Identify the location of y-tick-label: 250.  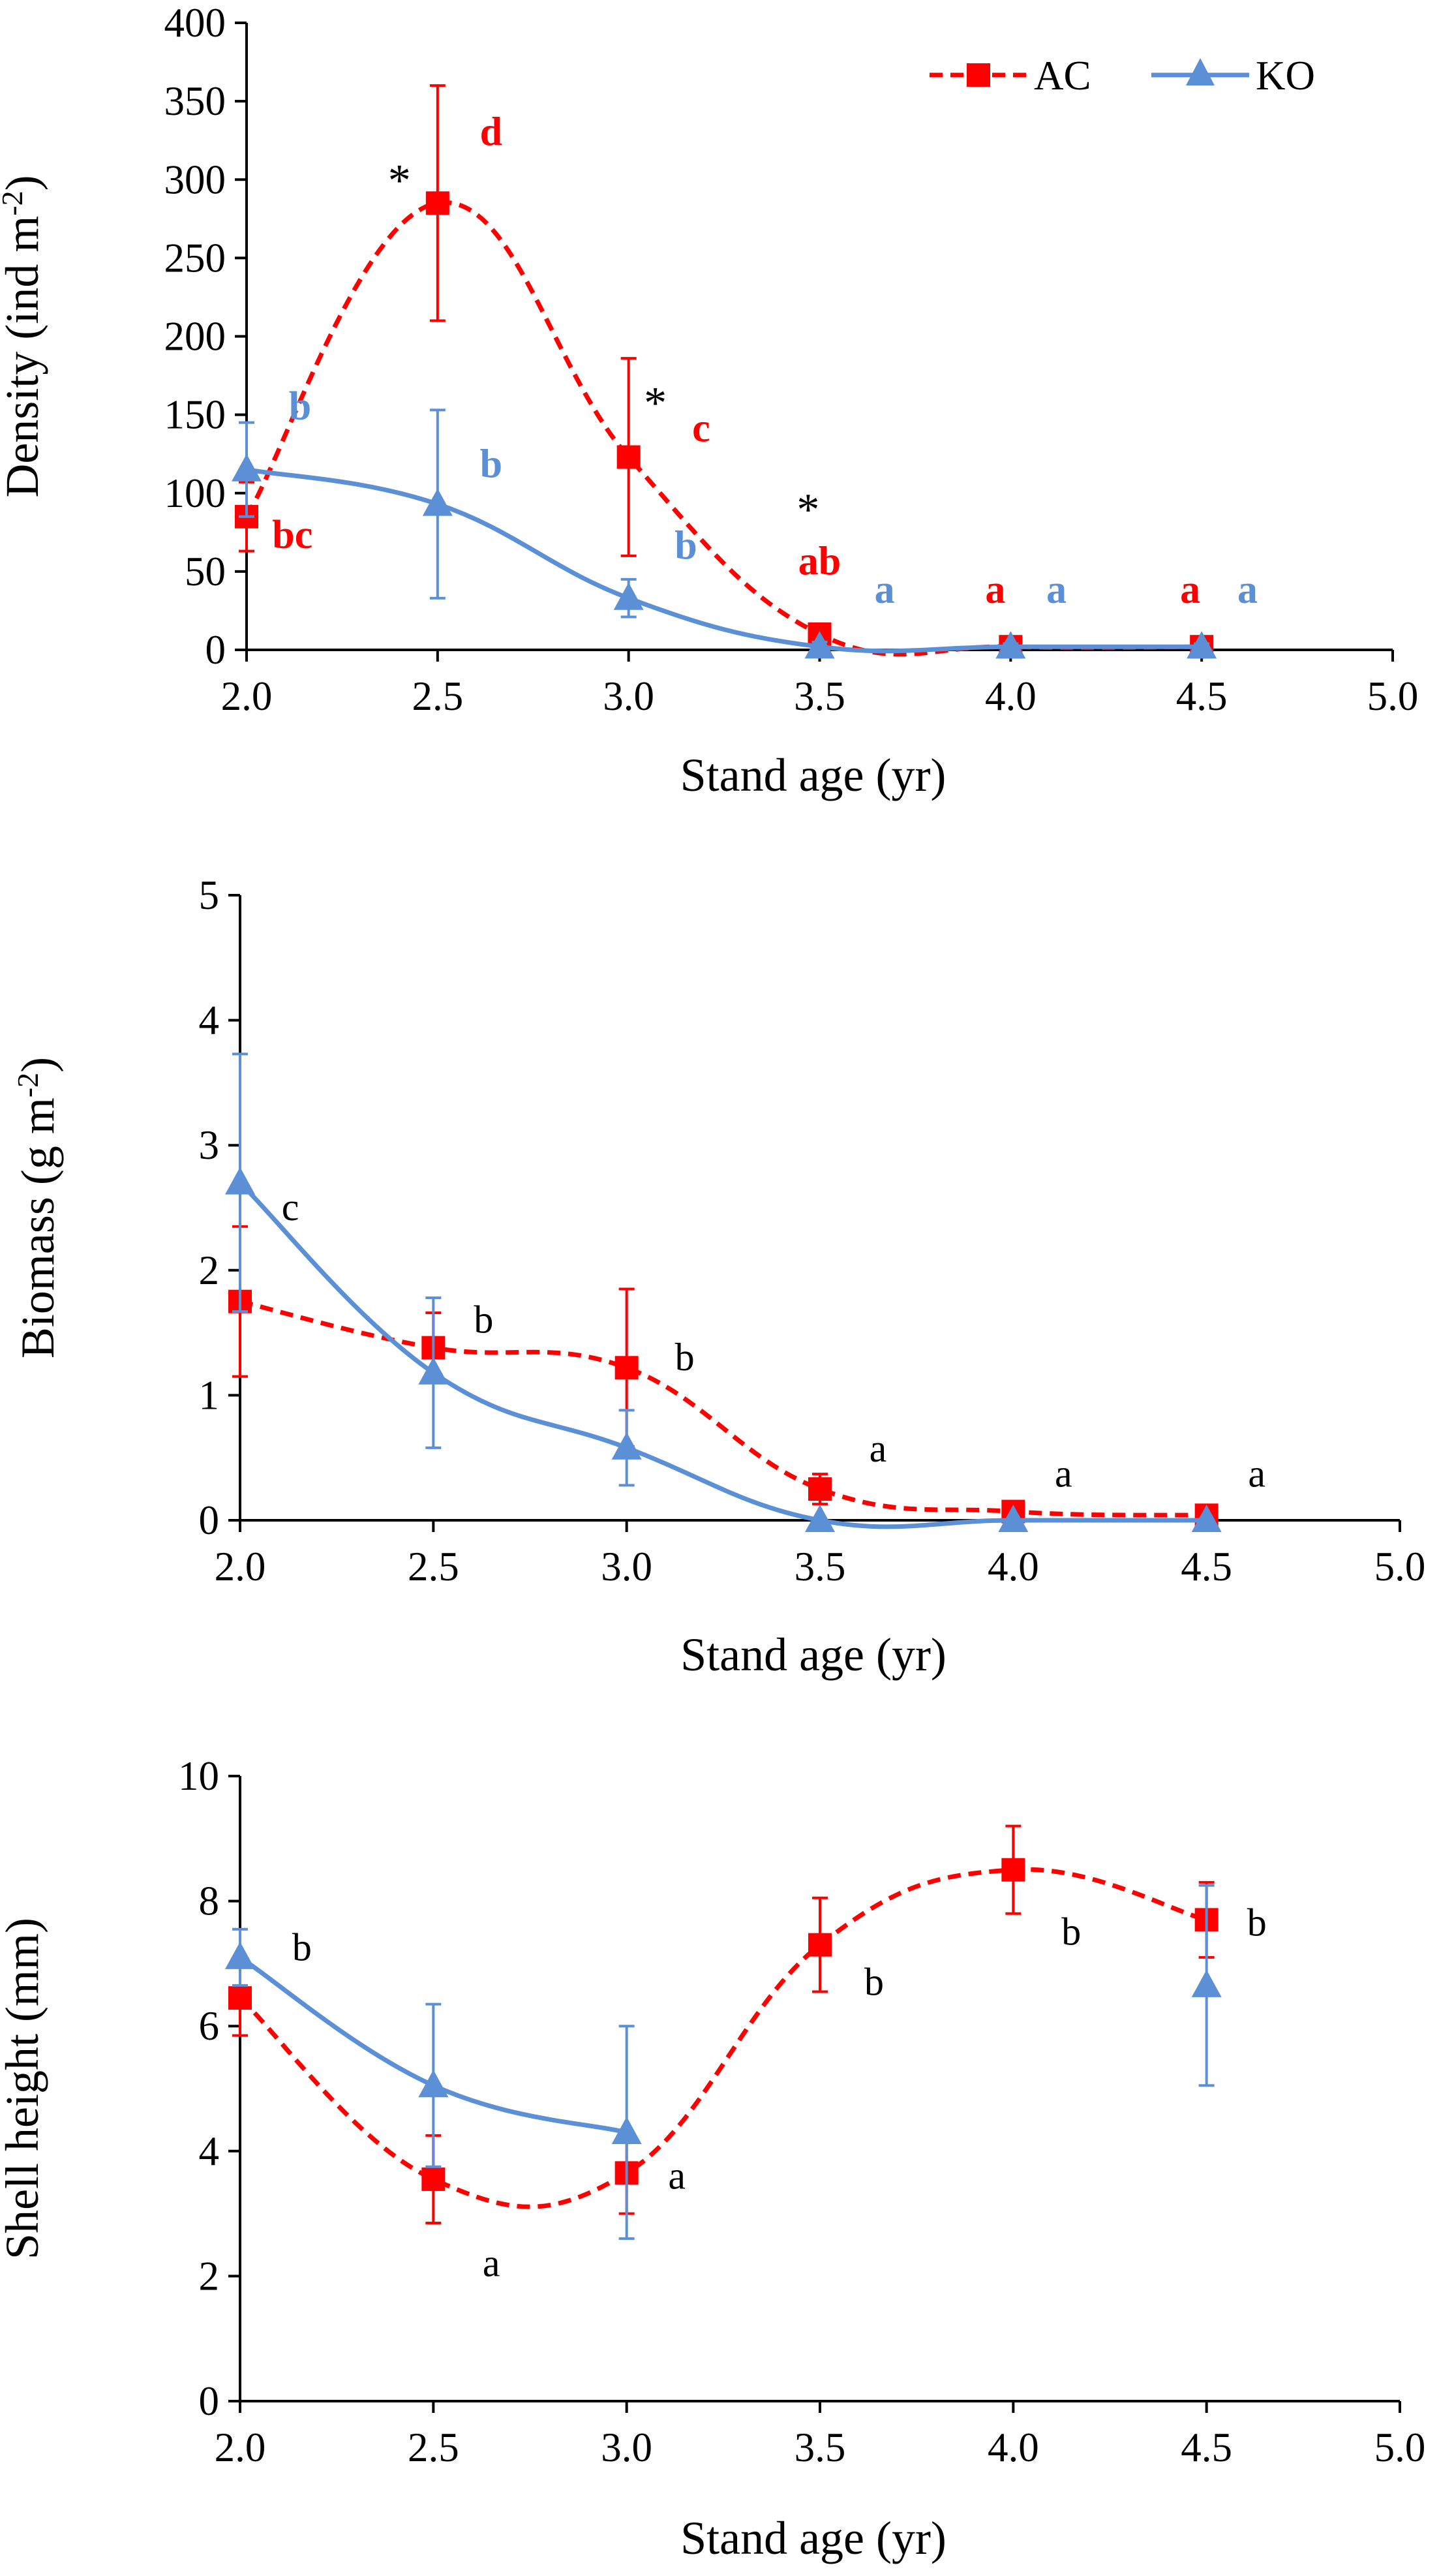
(195, 258).